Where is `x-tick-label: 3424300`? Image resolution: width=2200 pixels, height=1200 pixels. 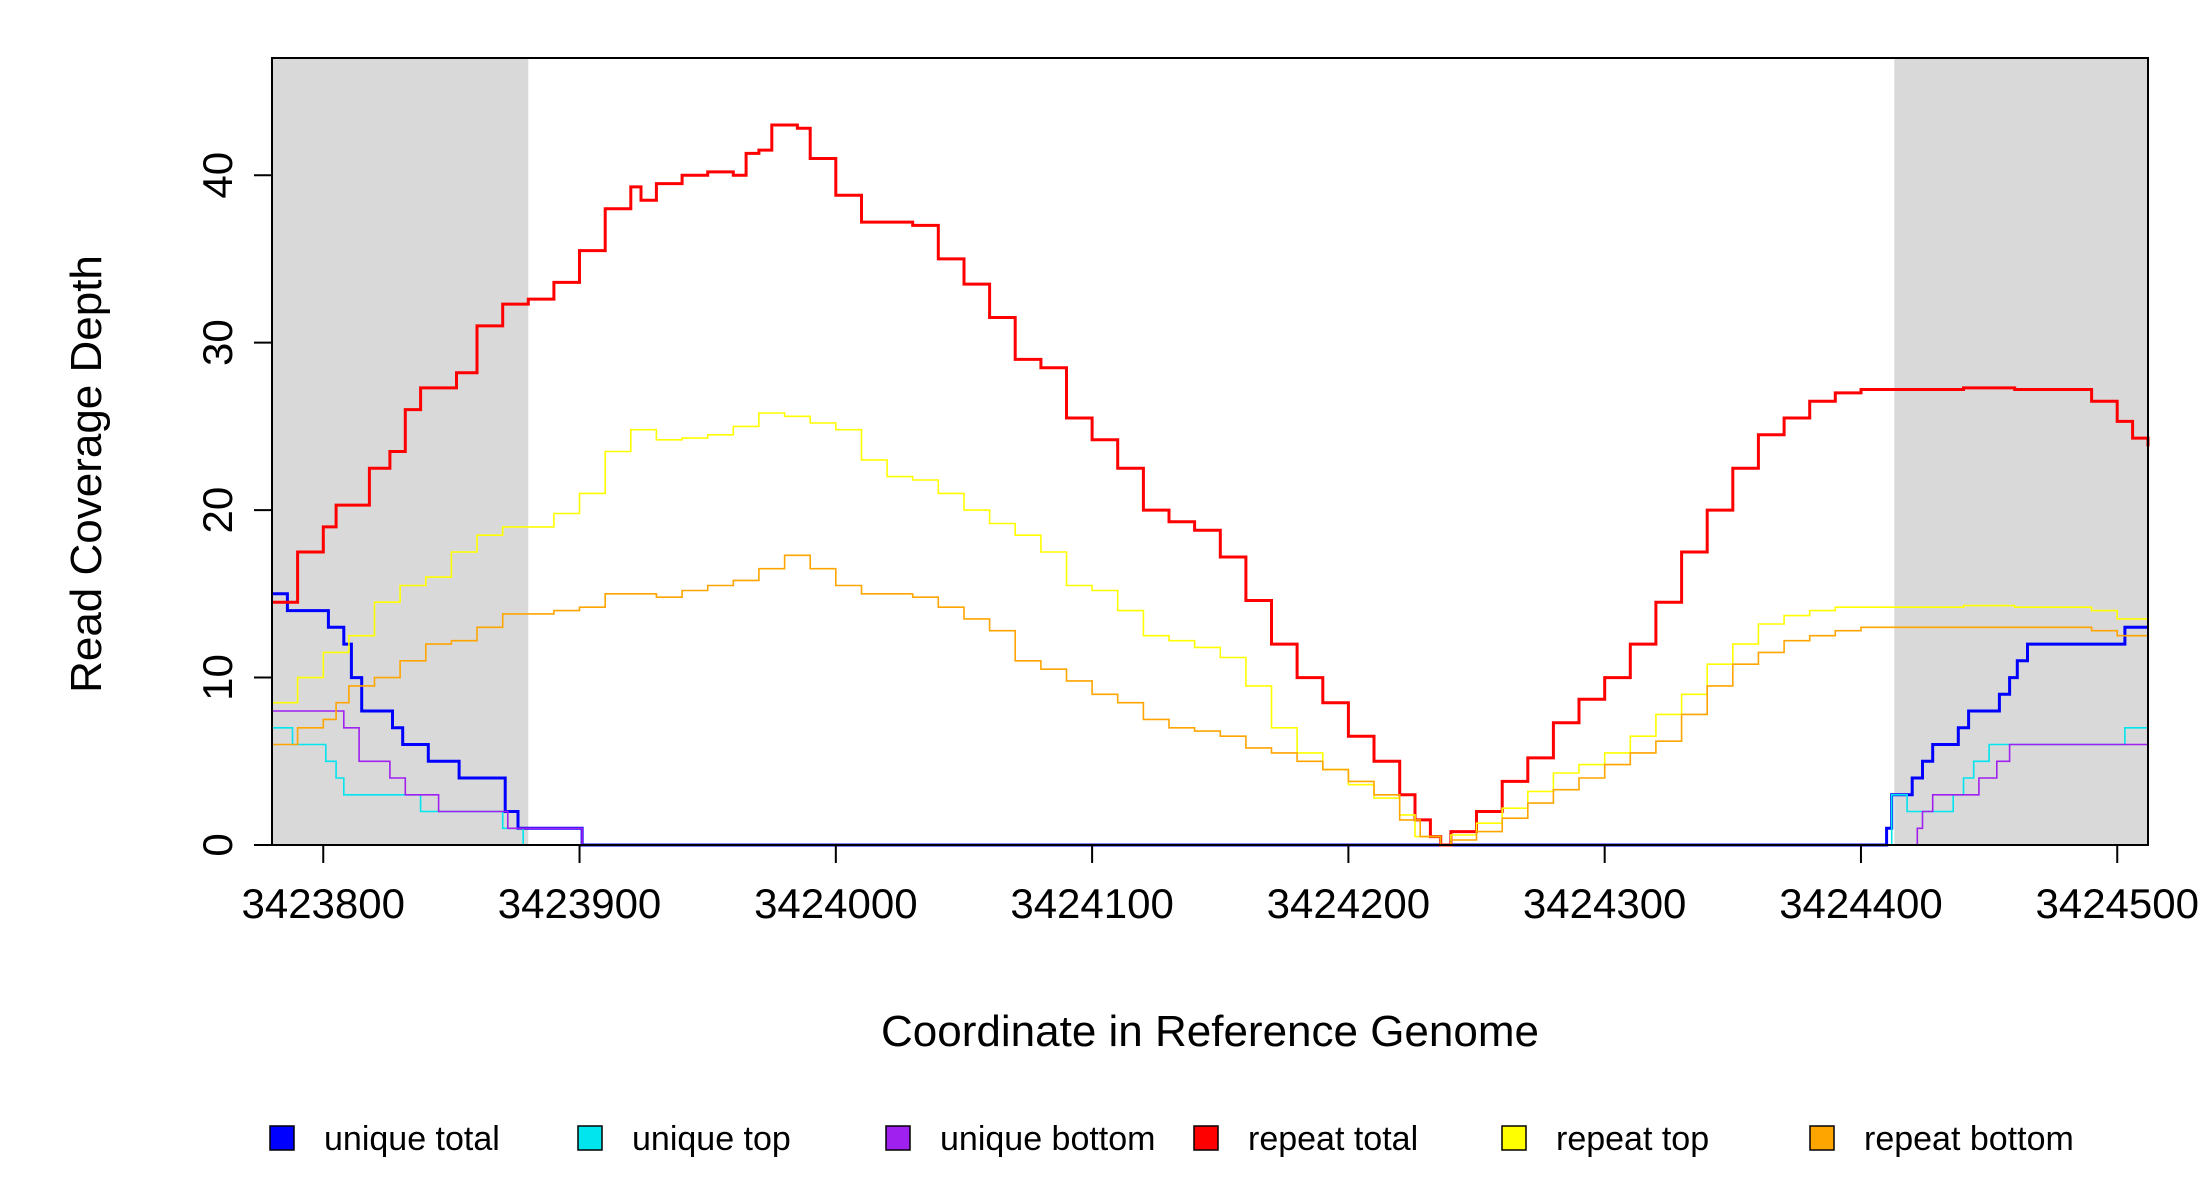 x-tick-label: 3424300 is located at coordinates (1605, 903).